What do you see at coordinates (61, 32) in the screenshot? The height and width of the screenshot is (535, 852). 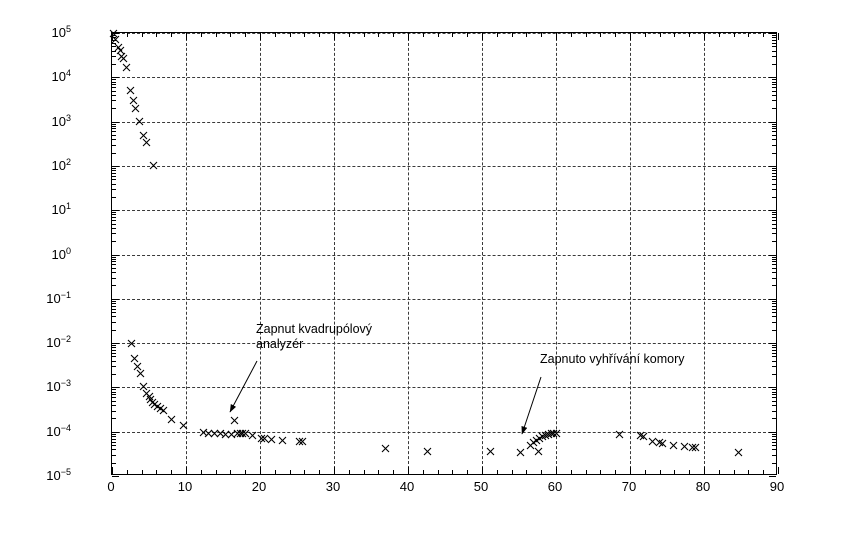 I see `y-axis-tick-label: 10⁵` at bounding box center [61, 32].